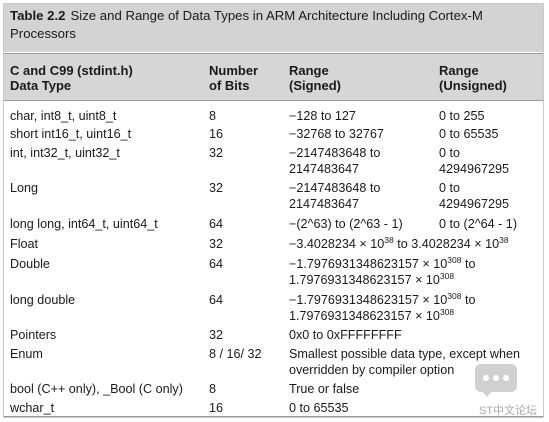 The height and width of the screenshot is (422, 549). I want to click on cell-data-type: bool (C++ only), _Bool (C only), so click(96, 389).